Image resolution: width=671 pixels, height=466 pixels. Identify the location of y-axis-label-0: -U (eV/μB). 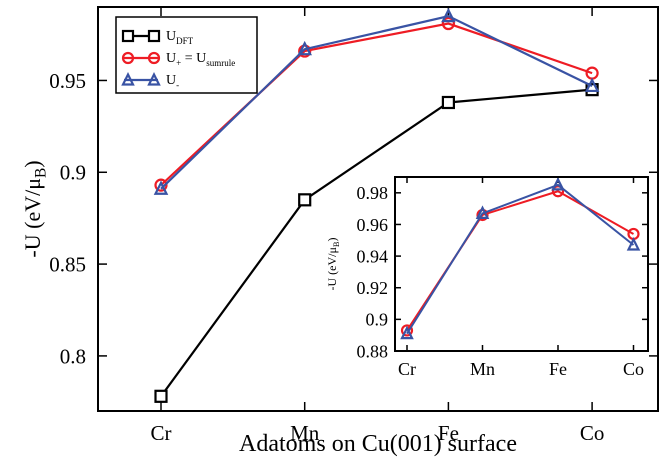
(35, 208).